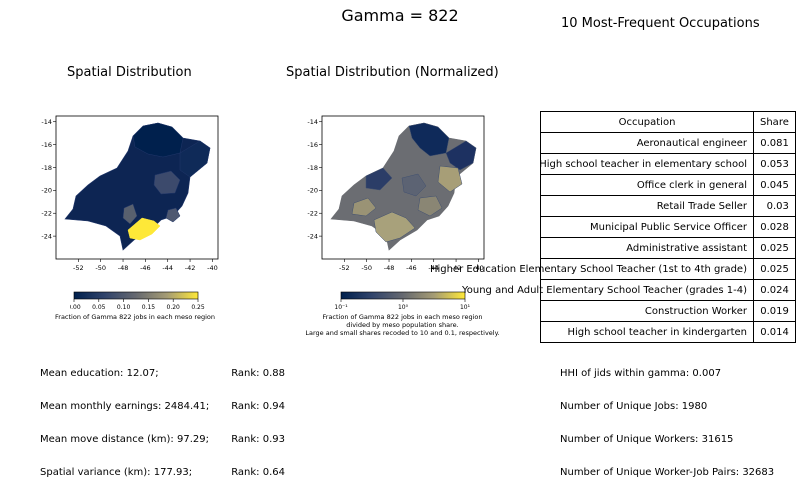 This screenshot has width=800, height=489. I want to click on middle-map-region-northeast, so click(461, 155).